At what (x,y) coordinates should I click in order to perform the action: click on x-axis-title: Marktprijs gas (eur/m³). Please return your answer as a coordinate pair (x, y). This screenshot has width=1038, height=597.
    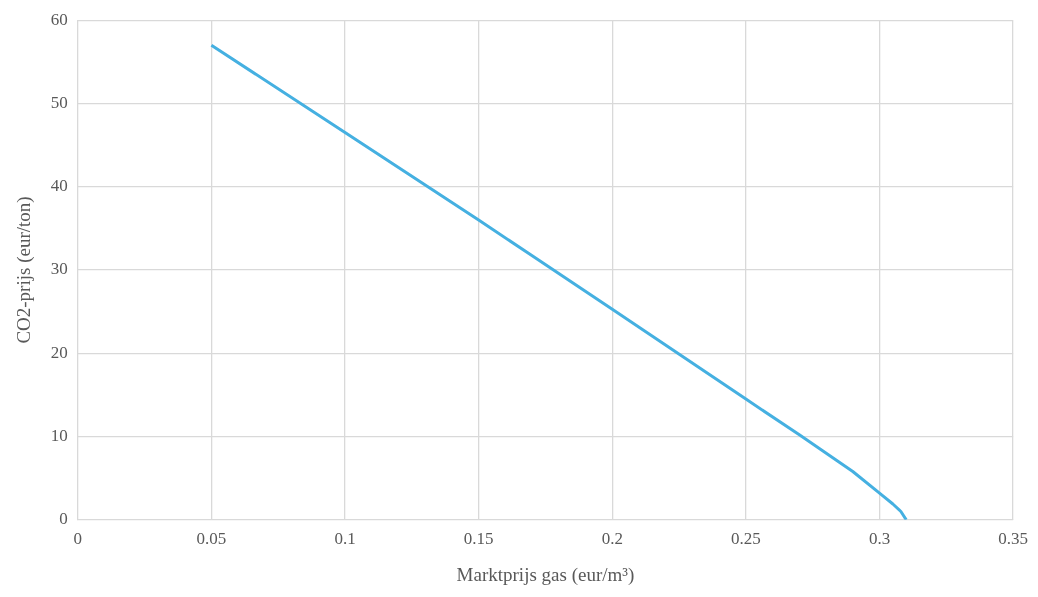
    Looking at the image, I should click on (545, 574).